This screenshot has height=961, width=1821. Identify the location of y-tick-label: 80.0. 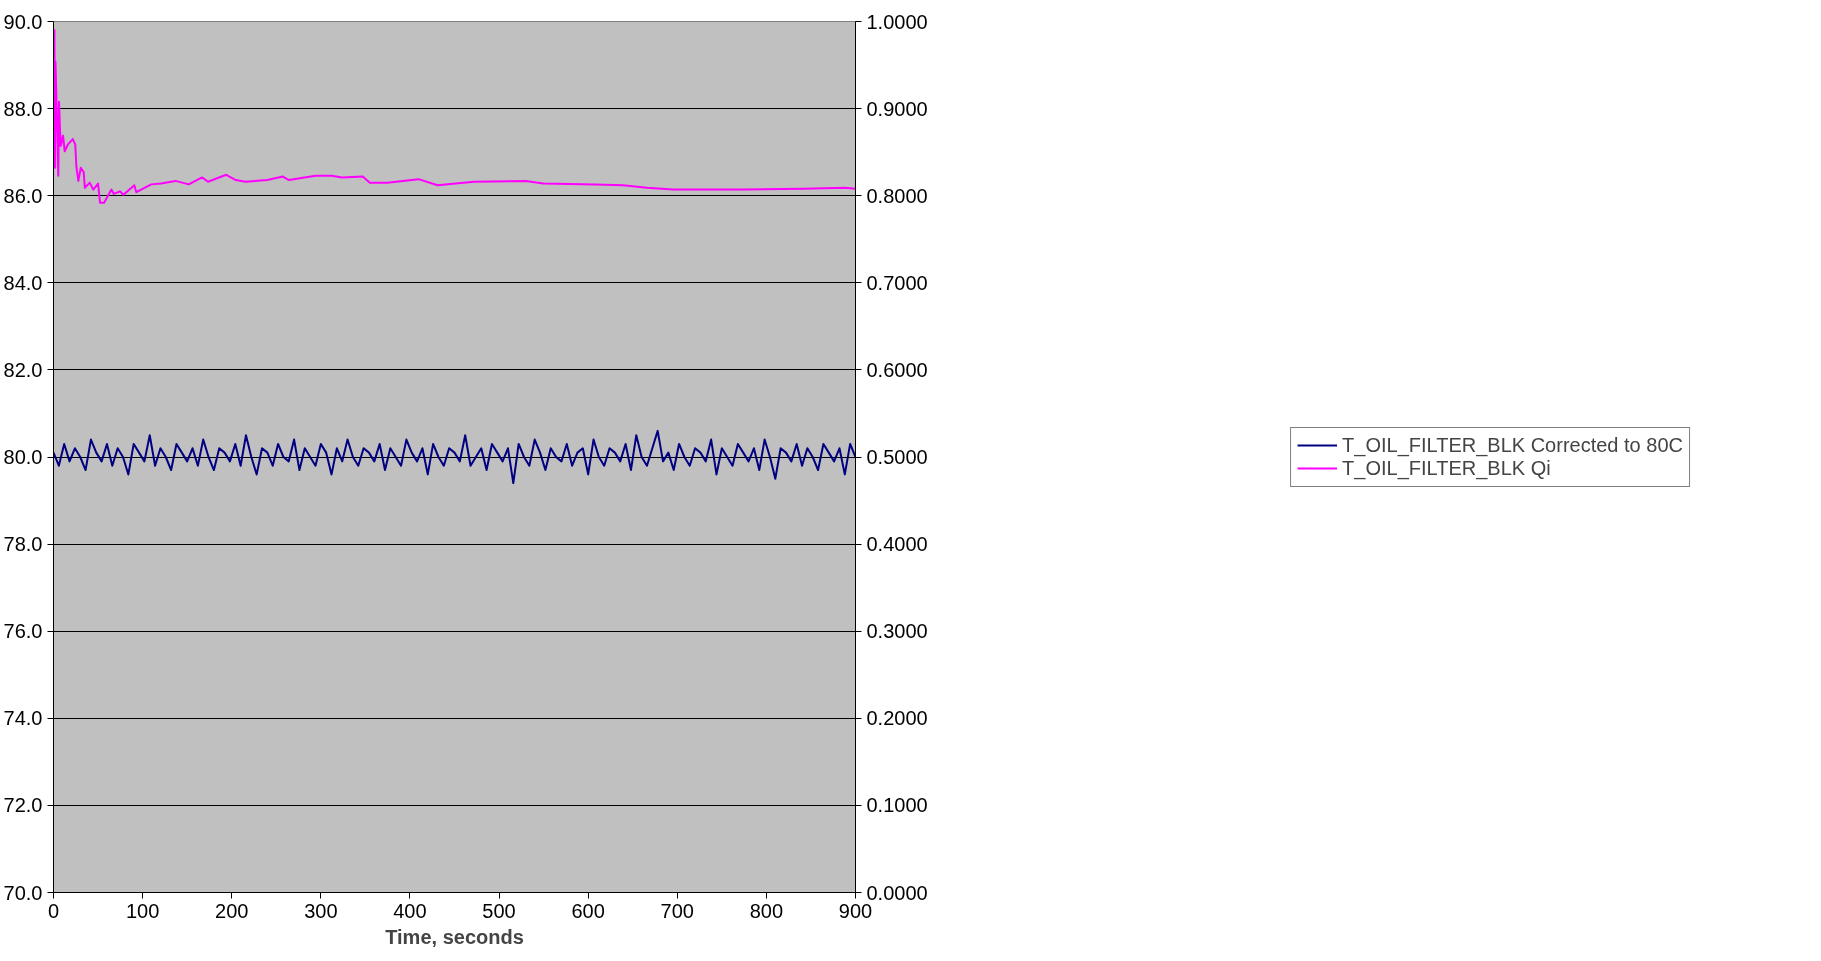
(23, 457).